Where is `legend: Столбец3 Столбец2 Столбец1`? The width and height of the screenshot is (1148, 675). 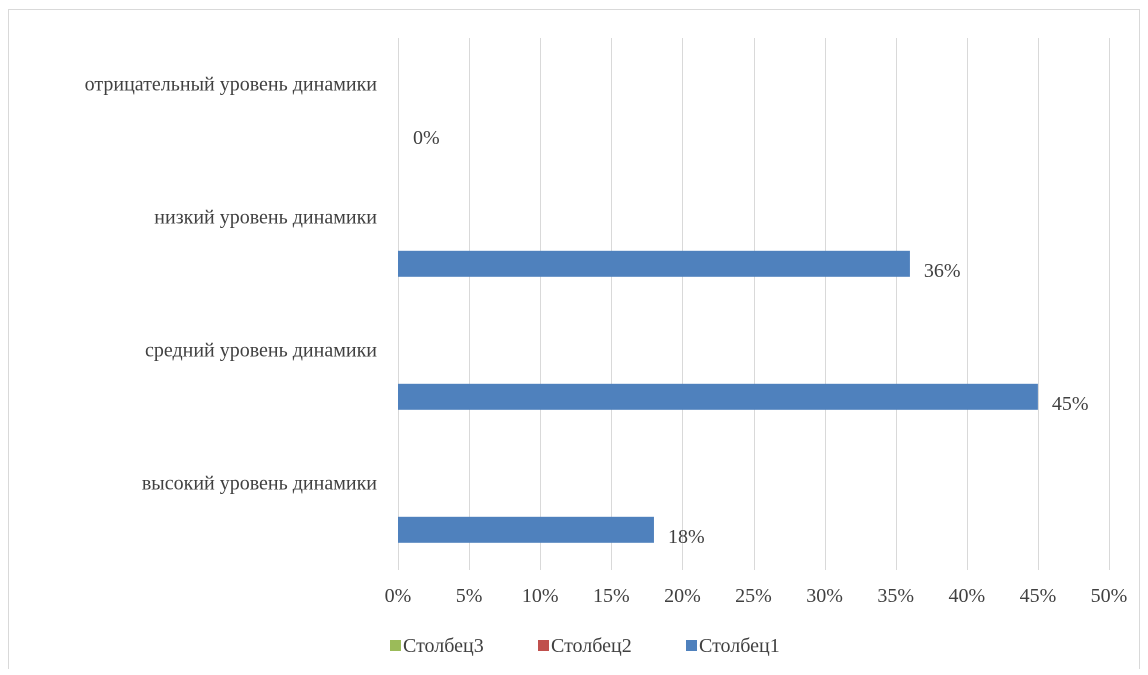
legend: Столбец3 Столбец2 Столбец1 is located at coordinates (585, 646).